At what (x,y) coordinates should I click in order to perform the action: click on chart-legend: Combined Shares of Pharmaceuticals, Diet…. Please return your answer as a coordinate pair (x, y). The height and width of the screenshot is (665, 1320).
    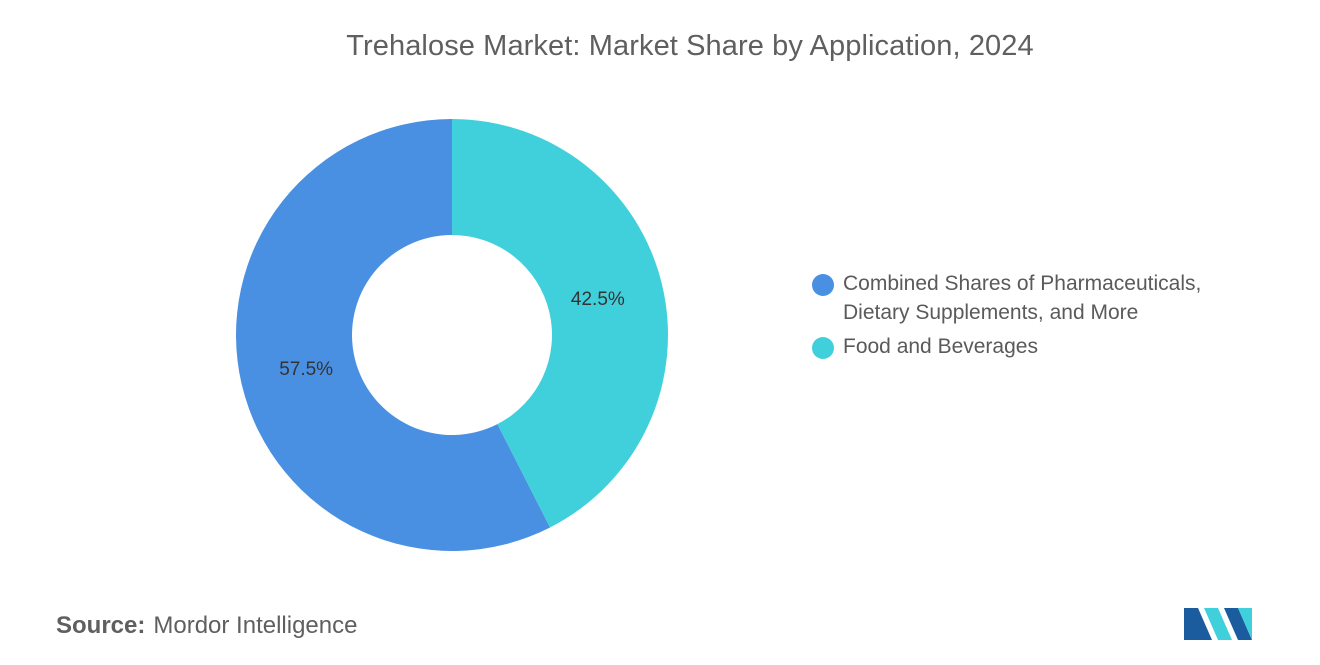
    Looking at the image, I should click on (1047, 317).